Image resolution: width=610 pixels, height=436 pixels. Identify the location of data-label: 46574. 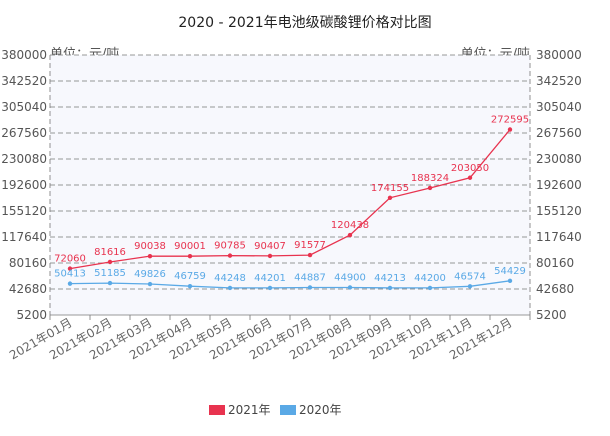
(470, 276).